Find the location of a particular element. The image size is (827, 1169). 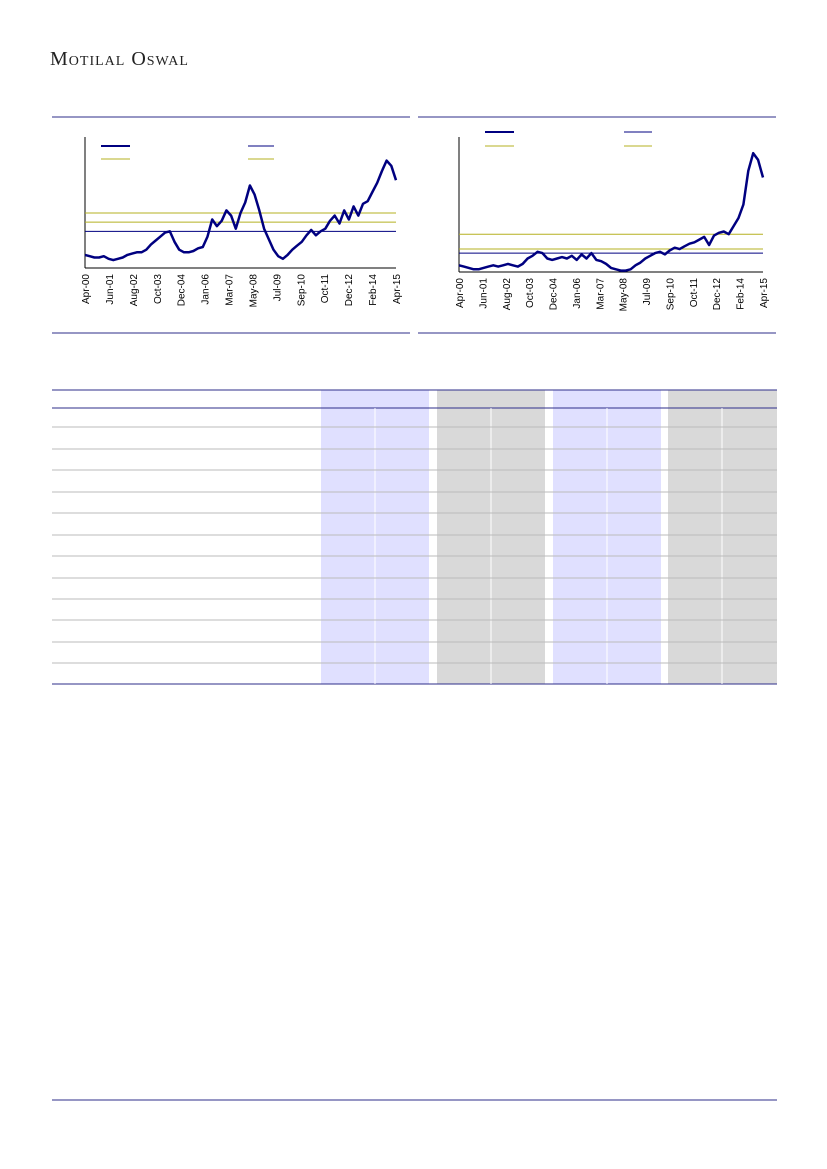

brand: Motilal Oswal is located at coordinates (119, 59).